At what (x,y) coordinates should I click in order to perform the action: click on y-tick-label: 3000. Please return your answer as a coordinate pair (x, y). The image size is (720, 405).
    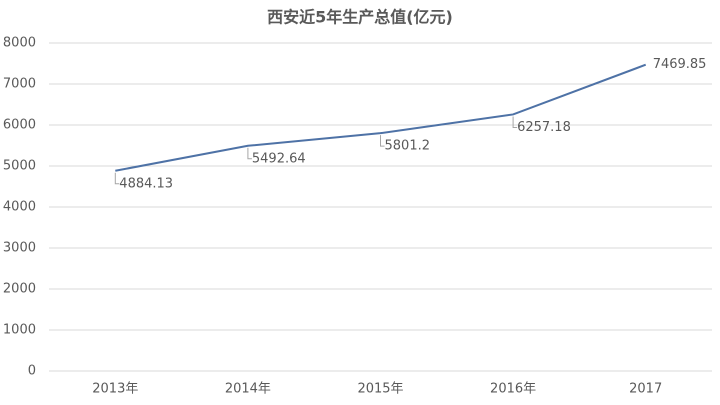
    Looking at the image, I should click on (19, 248).